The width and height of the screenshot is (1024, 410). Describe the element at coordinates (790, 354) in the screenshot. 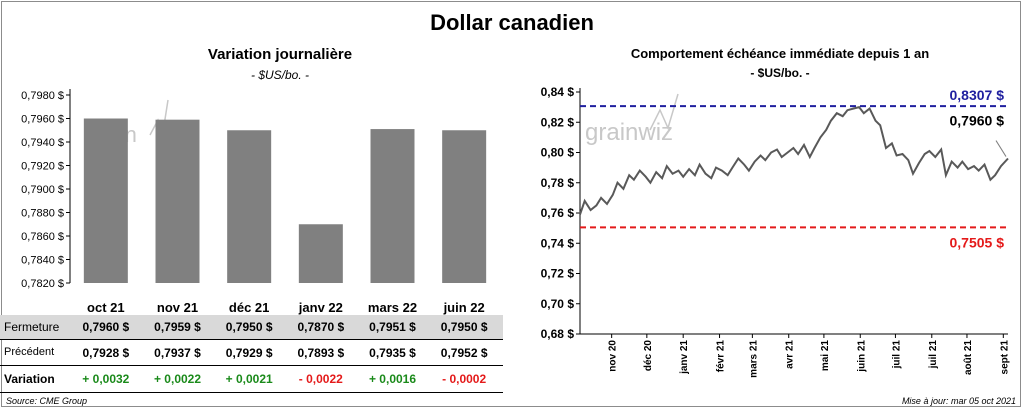

I see `x-tick-label: avr 21` at that location.